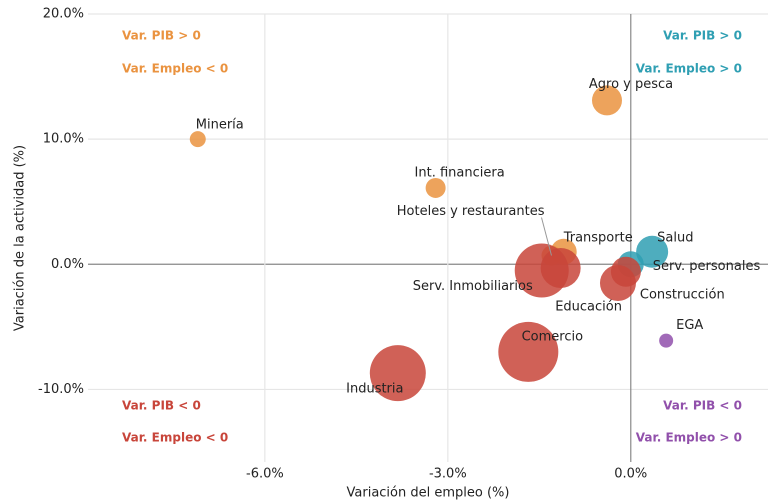 The image size is (768, 504). I want to click on point-label: Industria, so click(374, 389).